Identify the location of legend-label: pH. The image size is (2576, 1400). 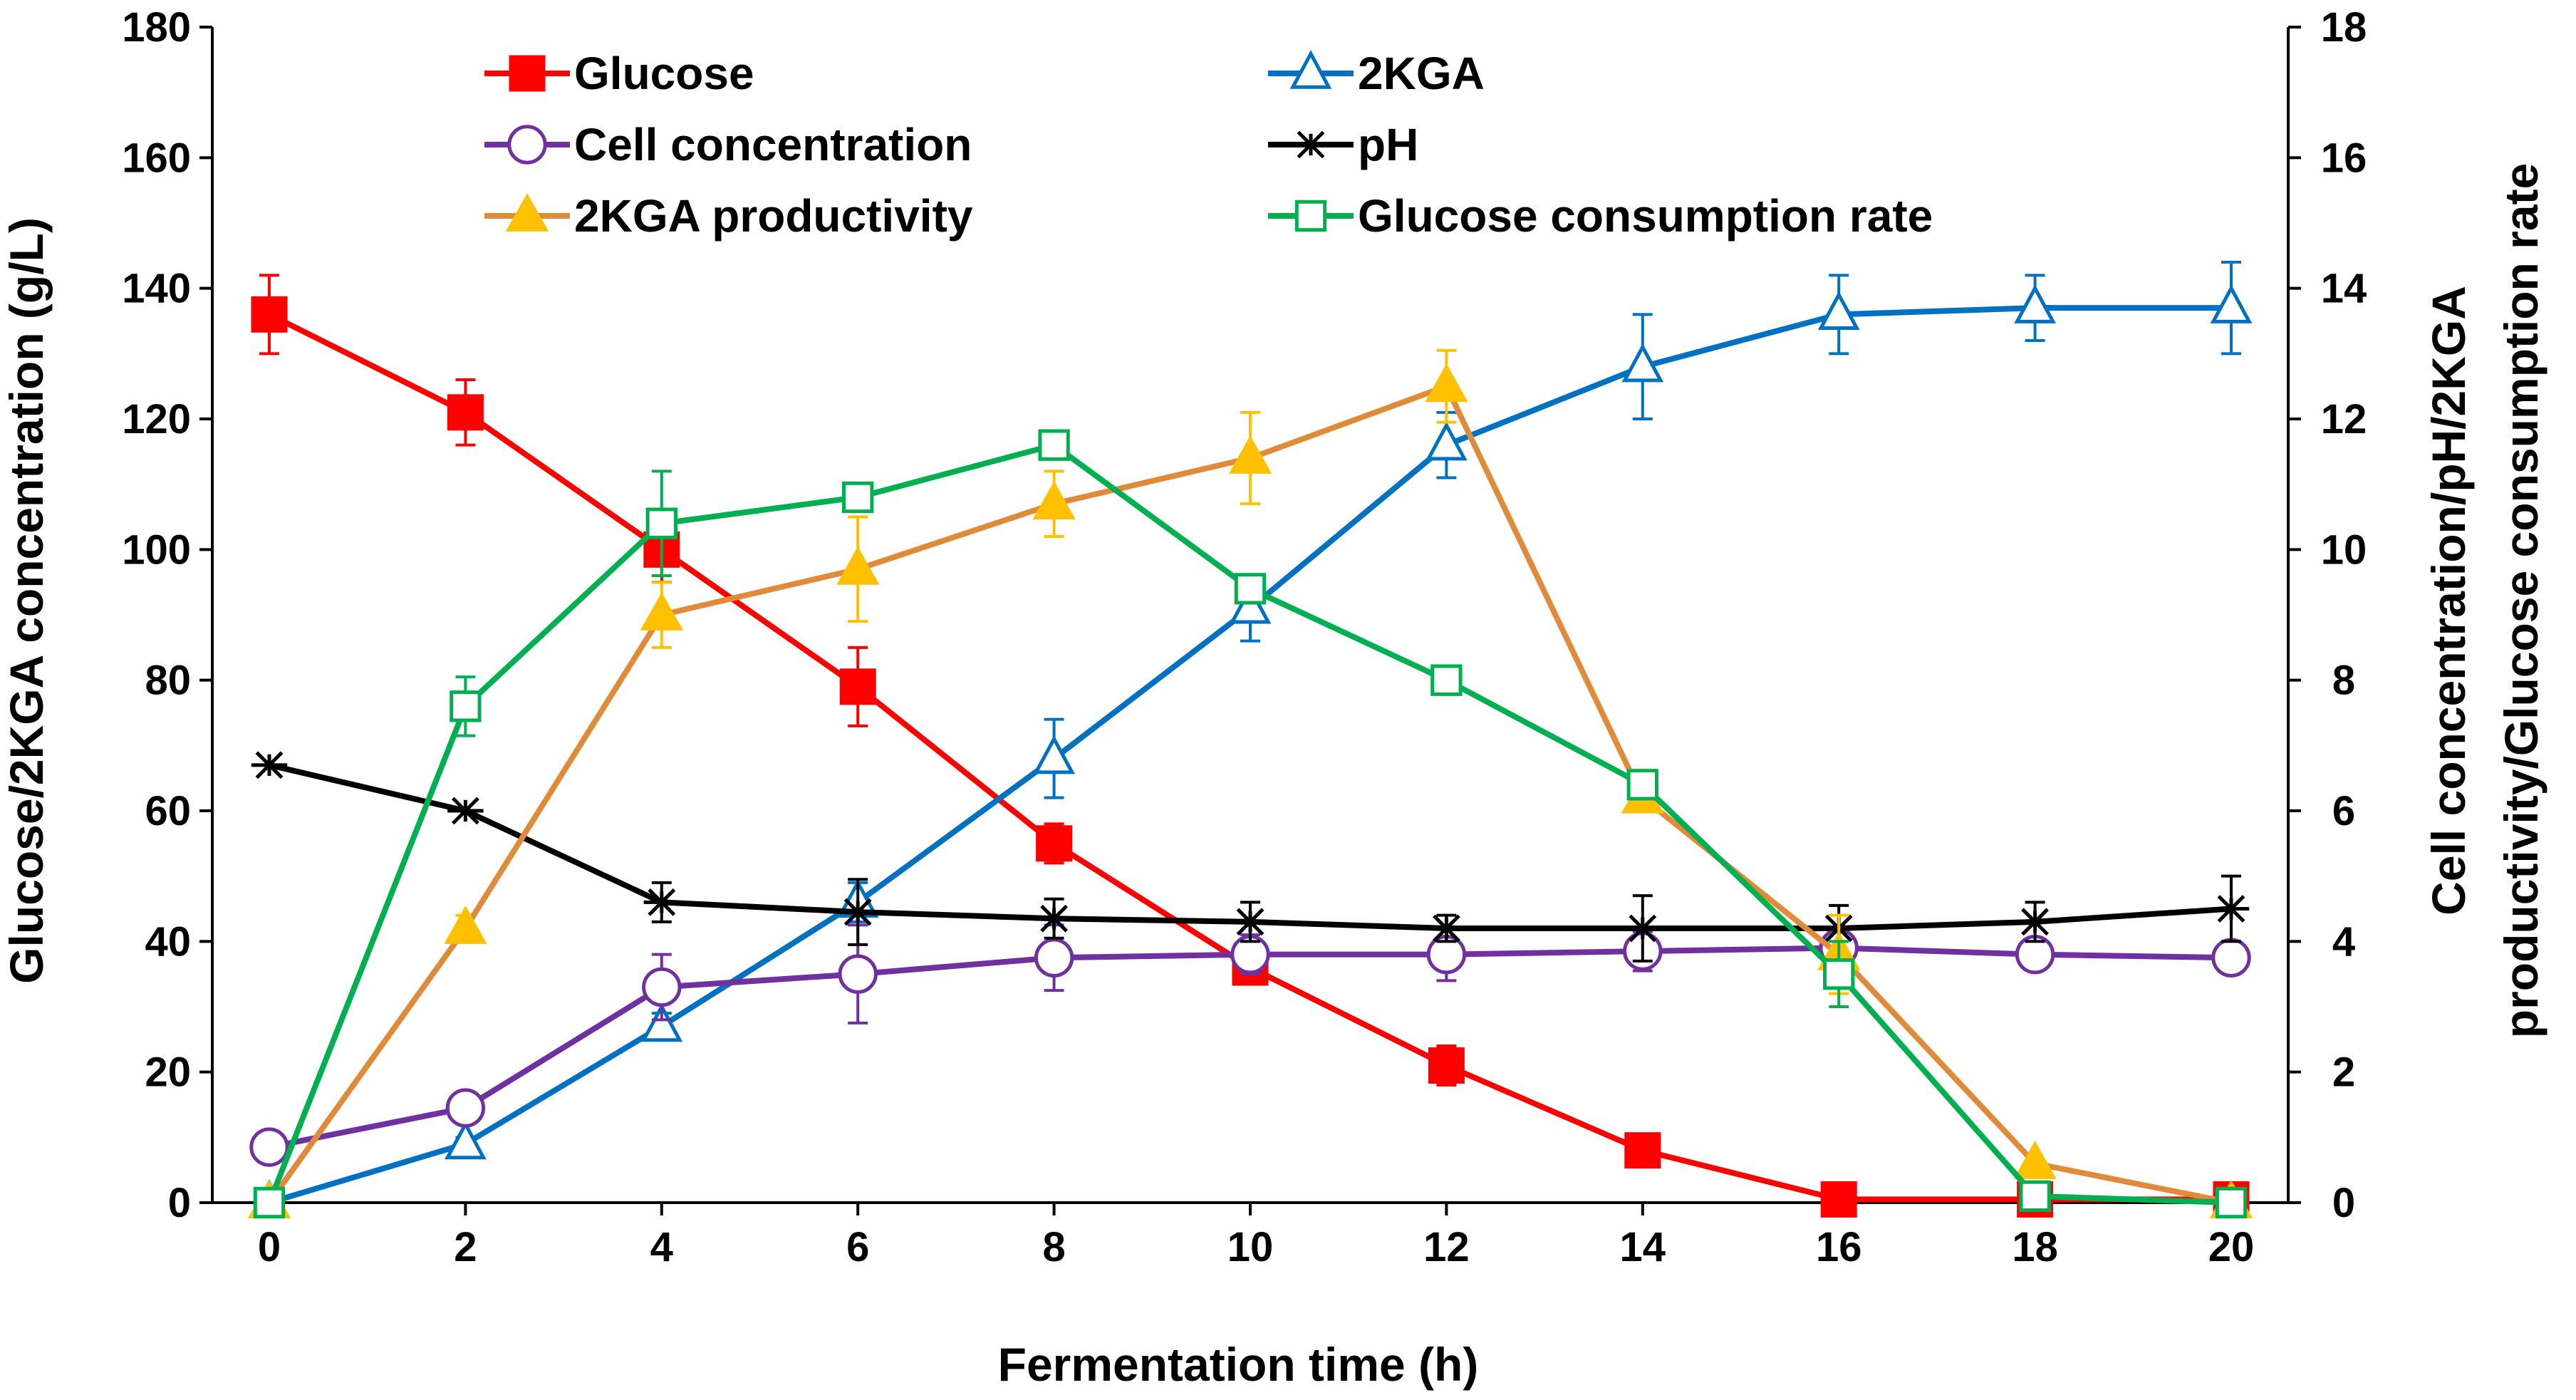
(1388, 144).